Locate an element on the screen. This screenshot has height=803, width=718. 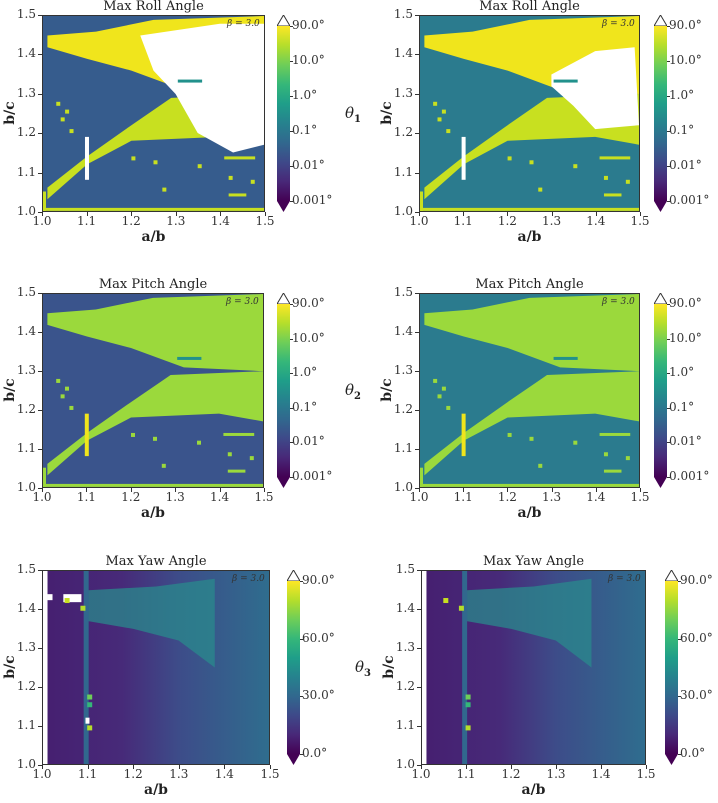
panel-title: Max Pitch Angle is located at coordinates (529, 284).